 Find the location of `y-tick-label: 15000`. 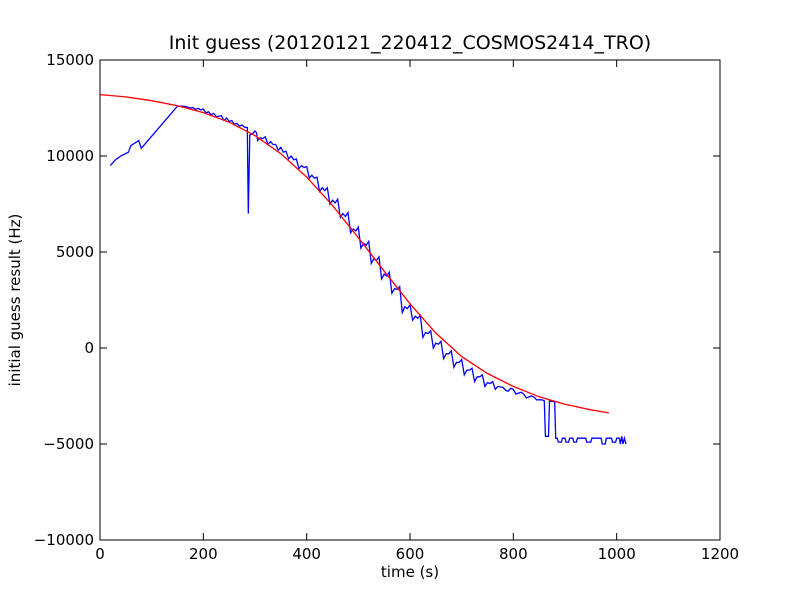

y-tick-label: 15000 is located at coordinates (70, 60).